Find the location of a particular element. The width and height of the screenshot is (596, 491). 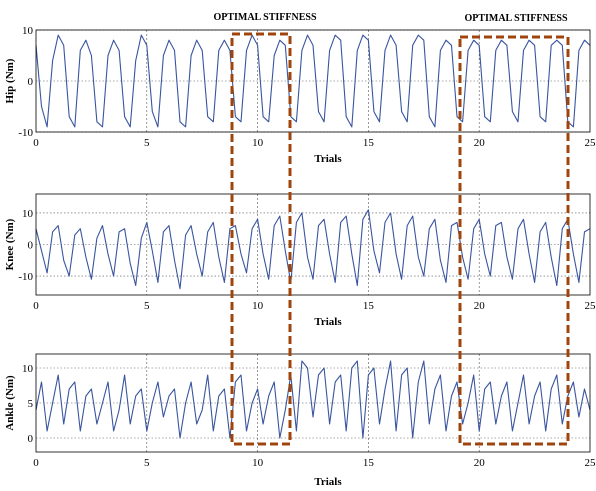

y-axis-label: Hip (Nm) is located at coordinates (10, 80).